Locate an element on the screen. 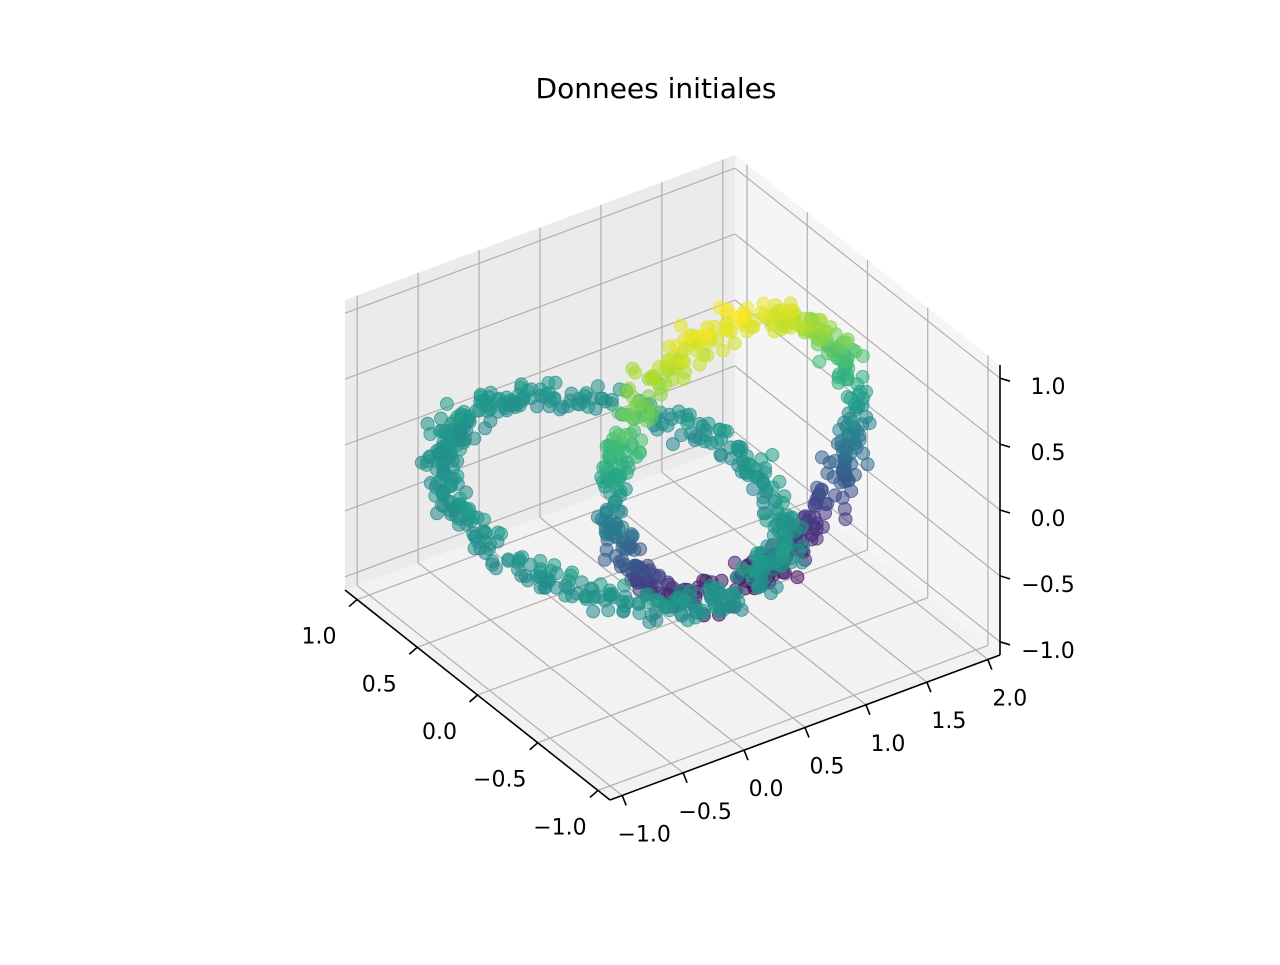 Image resolution: width=1280 pixels, height=965 pixels. y-tick-label: 0.5 is located at coordinates (827, 767).